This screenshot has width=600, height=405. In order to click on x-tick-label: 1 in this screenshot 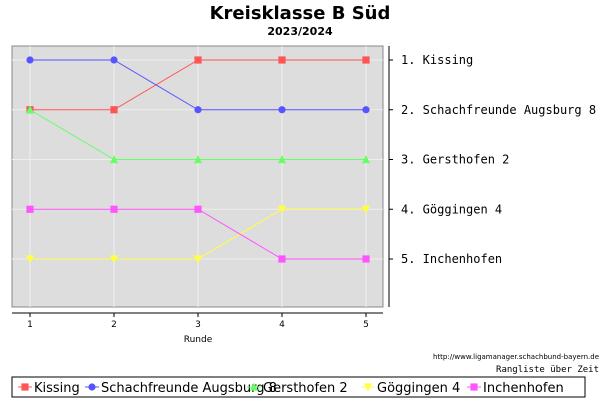, I will do `click(30, 325)`.